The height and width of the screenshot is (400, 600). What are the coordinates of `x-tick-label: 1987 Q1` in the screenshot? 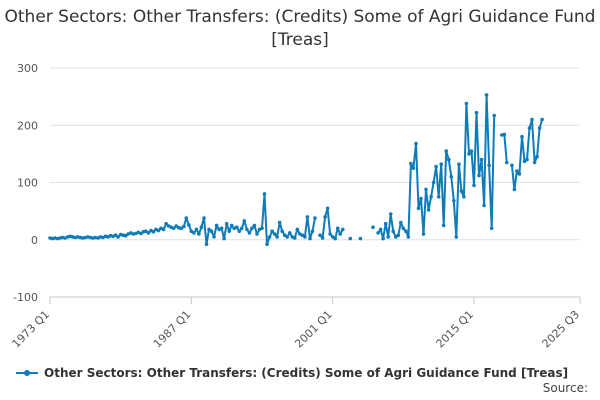 It's located at (172, 329).